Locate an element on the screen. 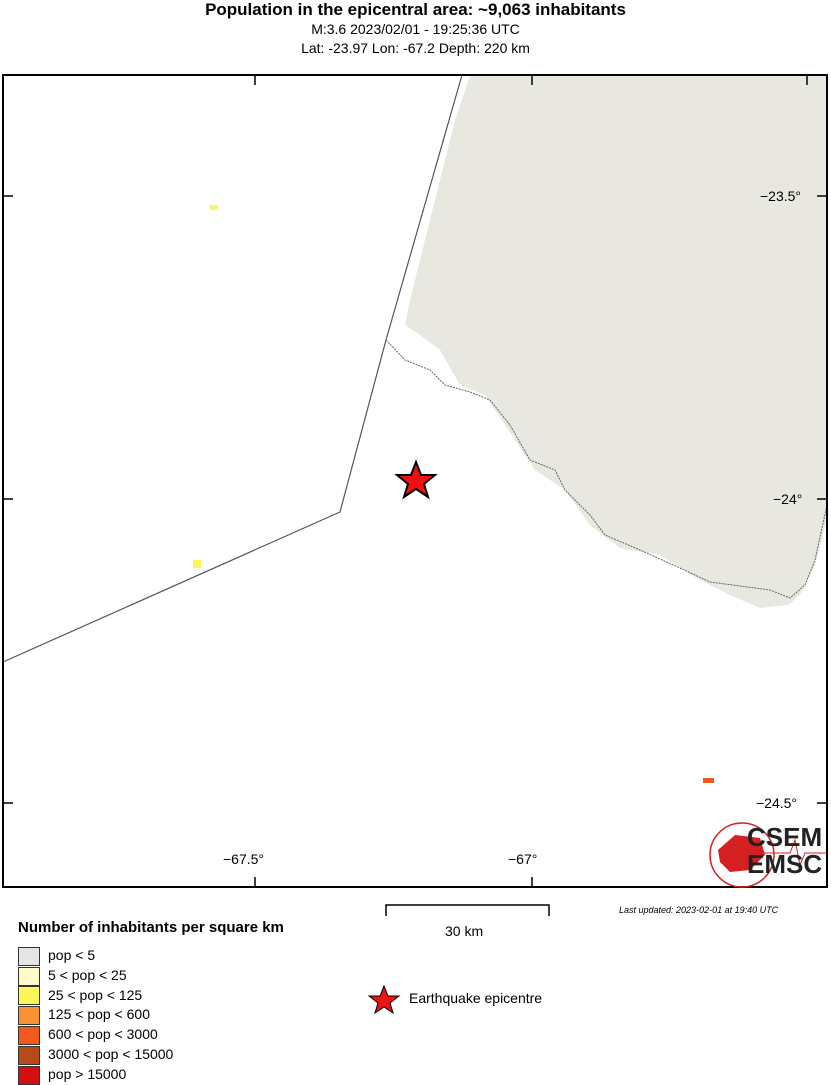  legend-item: 3000 < pop < 15000 is located at coordinates (95, 1055).